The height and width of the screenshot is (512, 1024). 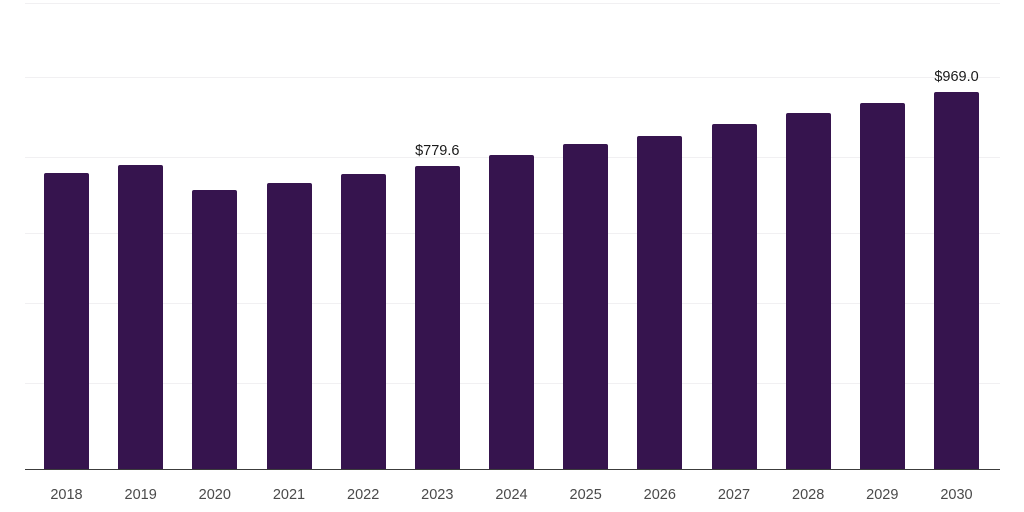 I want to click on x-tick-label: 2019, so click(x=140, y=495).